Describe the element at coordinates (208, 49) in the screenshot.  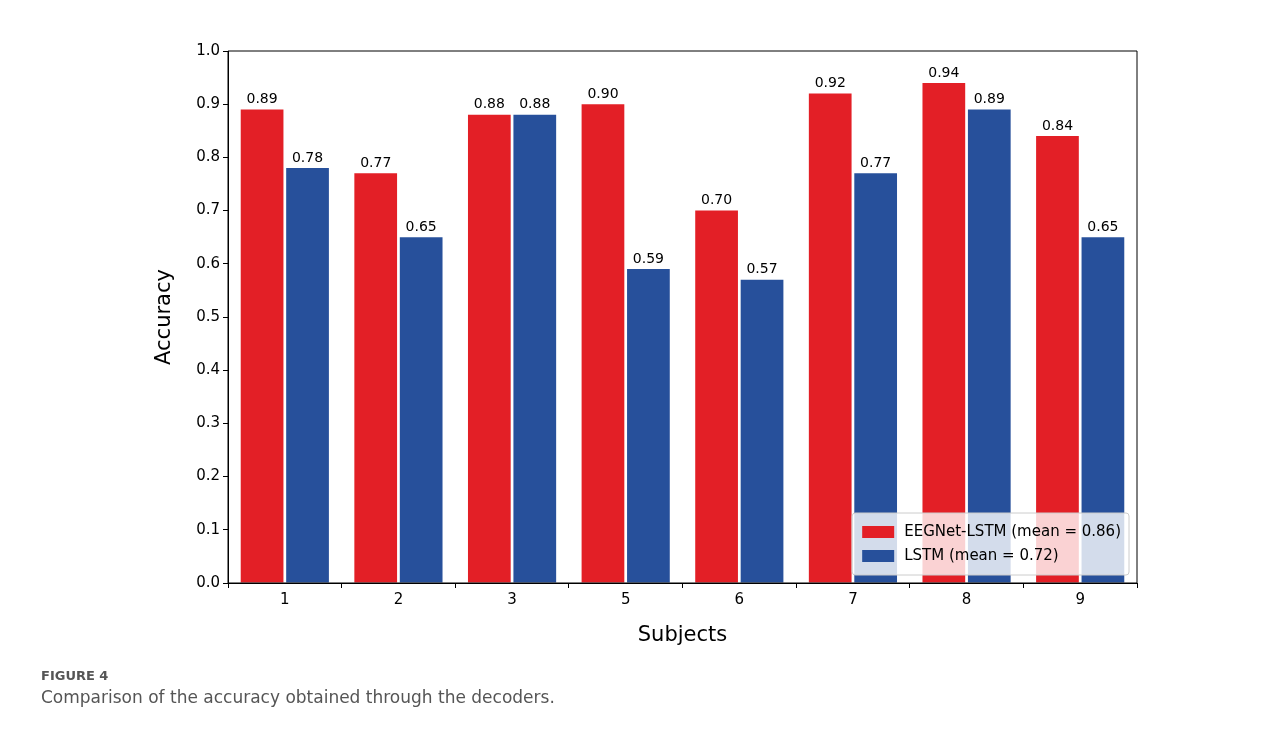
I see `y-tick-label: 1.0` at that location.